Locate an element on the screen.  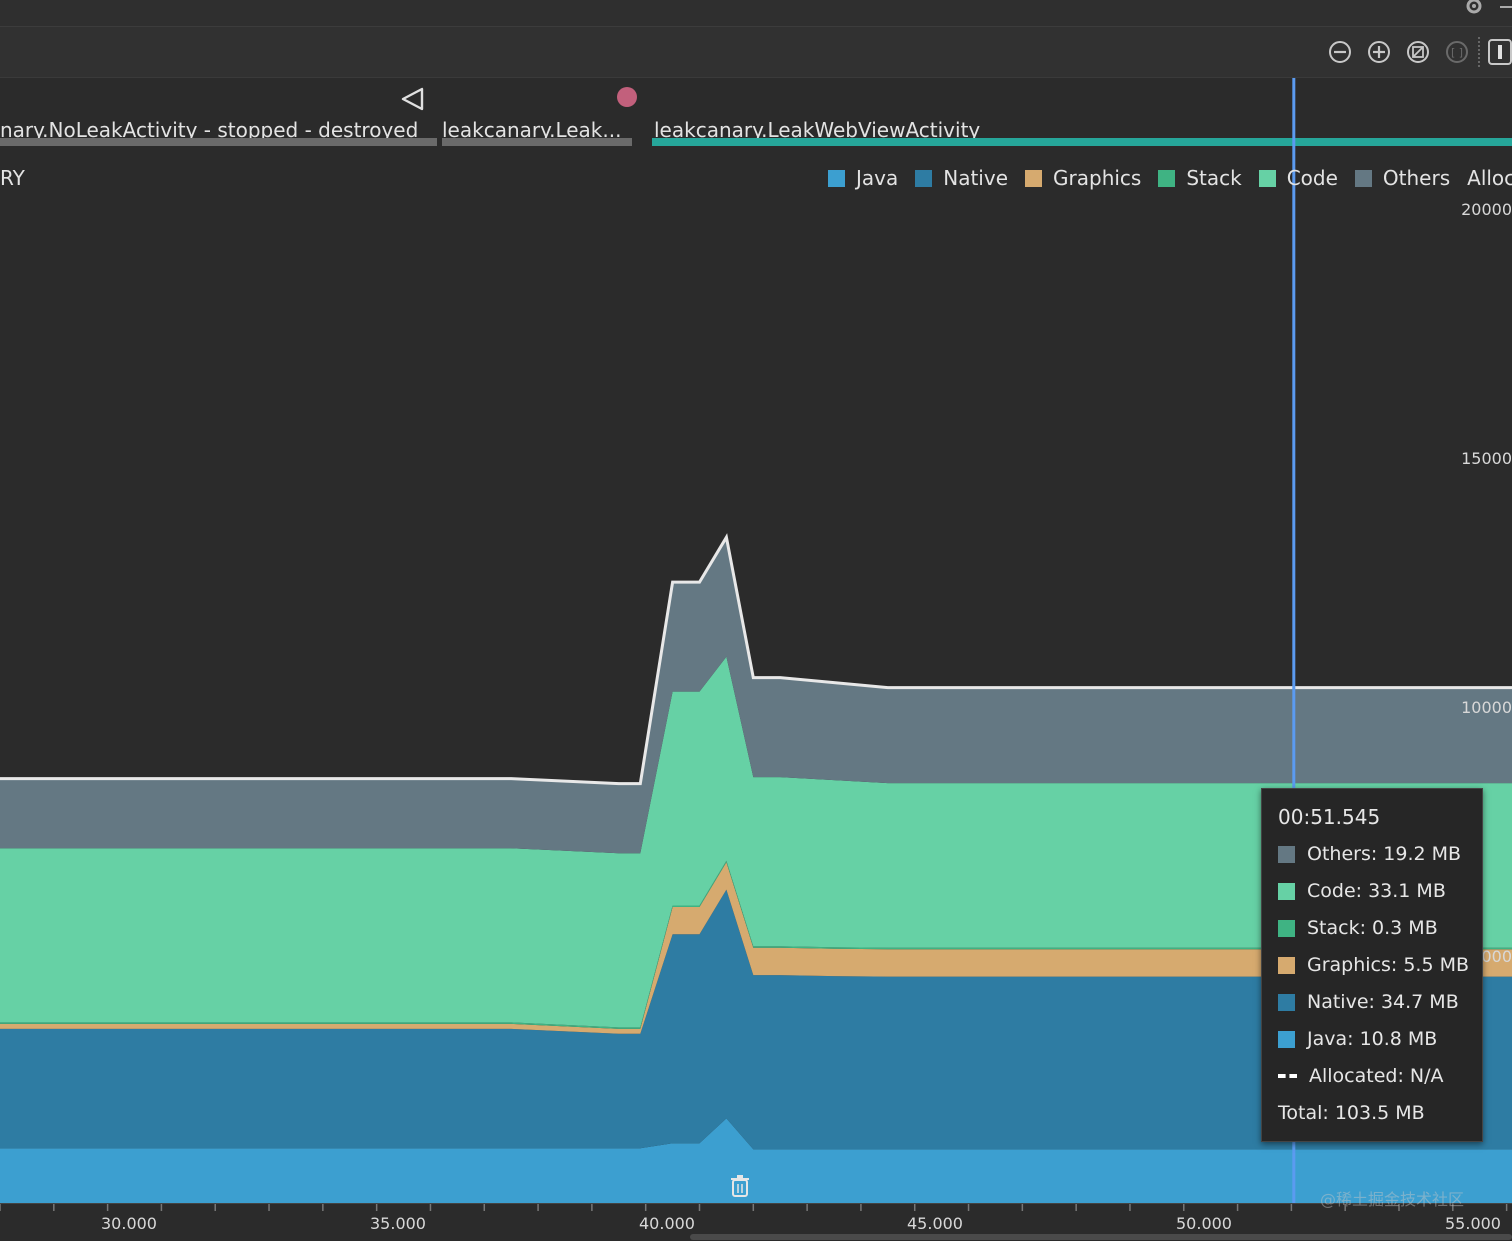
dashed-line-icon is located at coordinates (1287, 1076).